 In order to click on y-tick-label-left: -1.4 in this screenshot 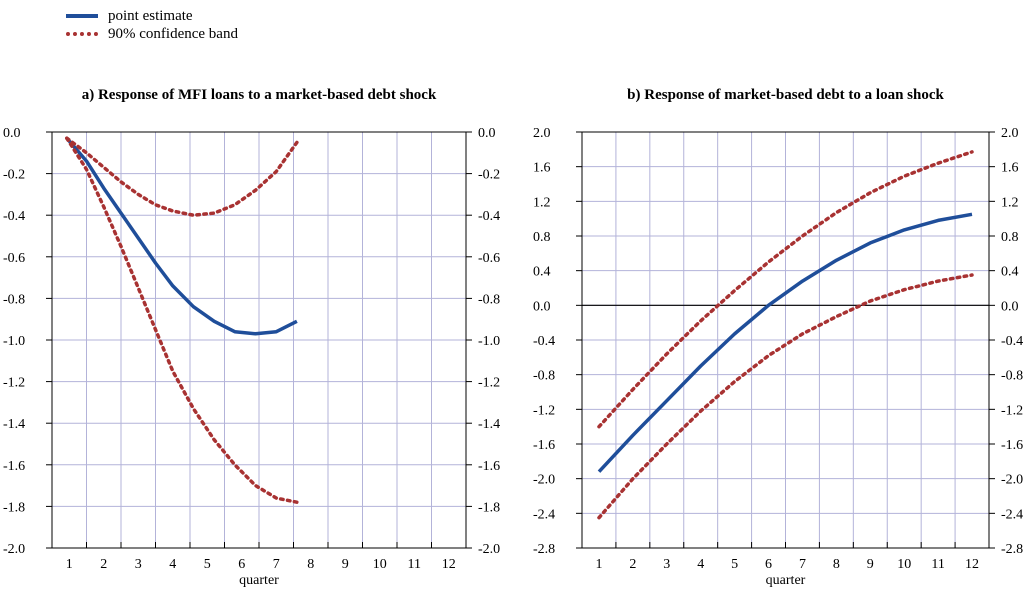, I will do `click(14, 424)`.